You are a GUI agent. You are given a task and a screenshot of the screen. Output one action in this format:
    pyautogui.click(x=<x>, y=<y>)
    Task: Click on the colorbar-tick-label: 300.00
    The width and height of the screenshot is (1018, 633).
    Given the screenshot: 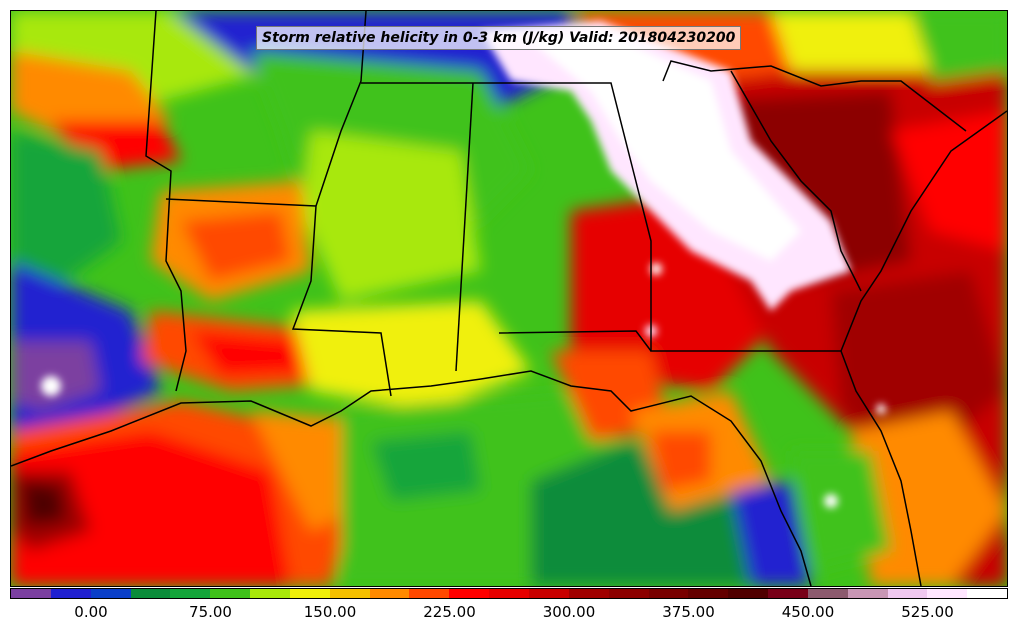 What is the action you would take?
    pyautogui.click(x=569, y=612)
    